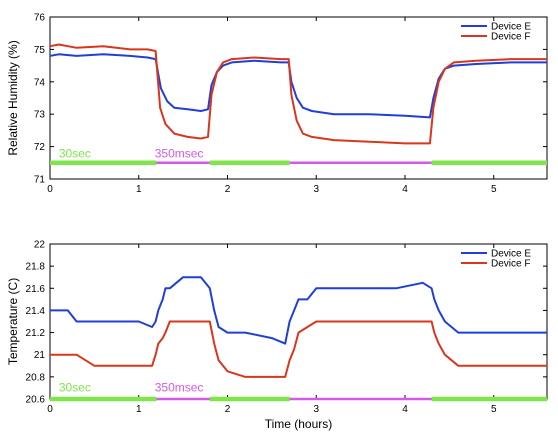 The image size is (558, 447). Describe the element at coordinates (40, 355) in the screenshot. I see `y-tick-label: 21` at that location.